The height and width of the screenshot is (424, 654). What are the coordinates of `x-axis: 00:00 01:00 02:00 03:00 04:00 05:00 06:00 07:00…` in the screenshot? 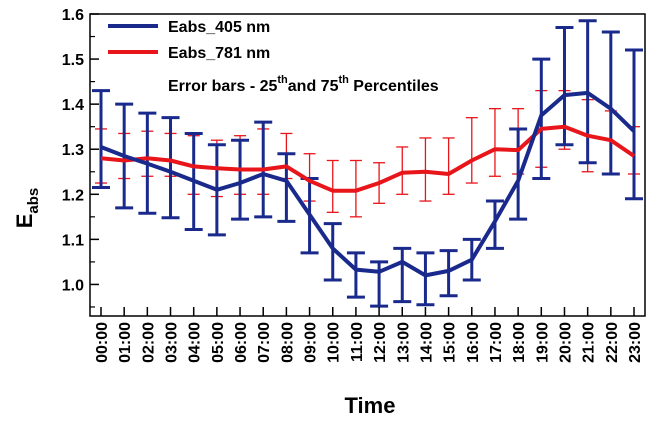 It's located at (369, 335).